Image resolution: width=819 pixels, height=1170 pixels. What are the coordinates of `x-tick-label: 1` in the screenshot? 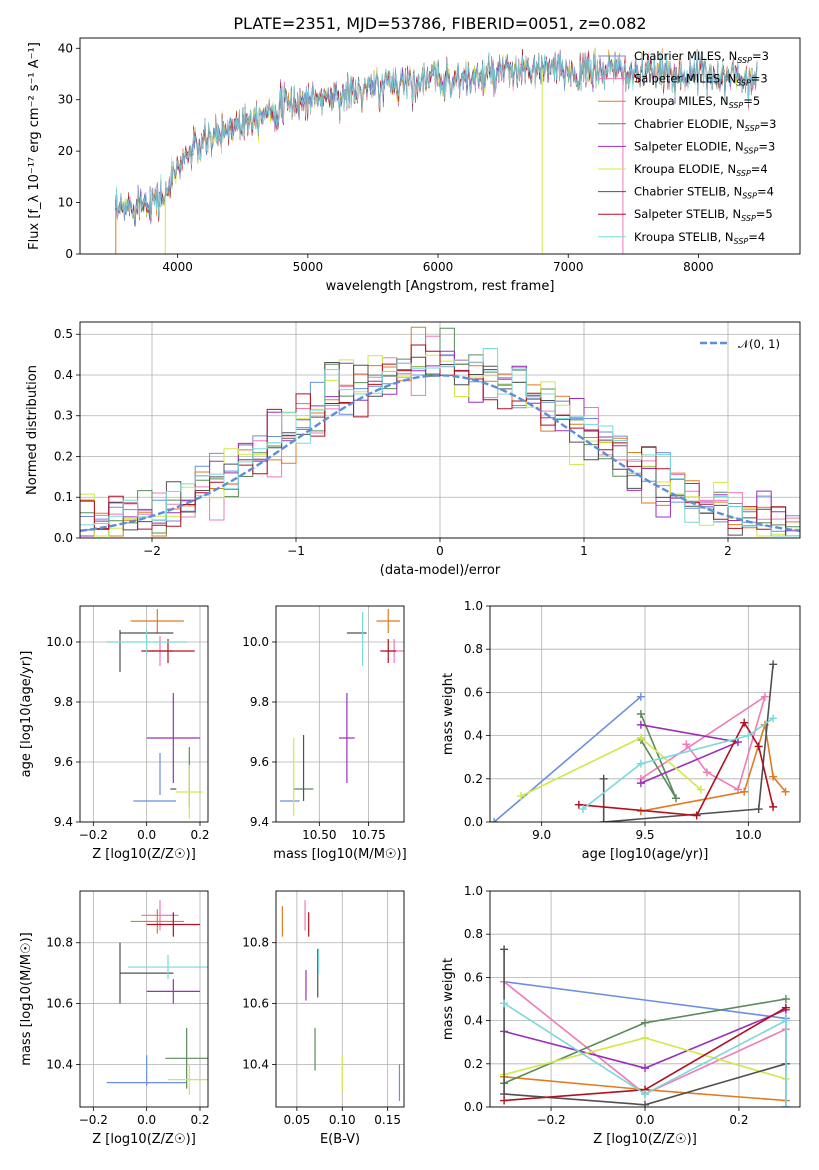 It's located at (584, 551).